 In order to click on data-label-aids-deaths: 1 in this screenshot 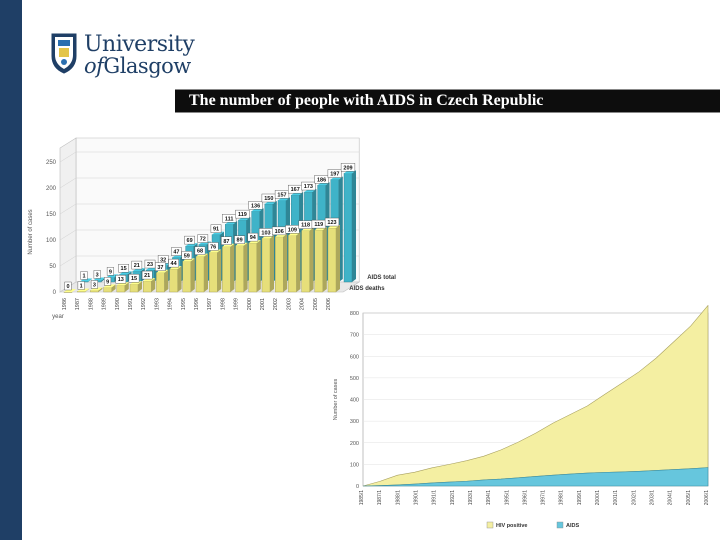, I will do `click(81, 286)`.